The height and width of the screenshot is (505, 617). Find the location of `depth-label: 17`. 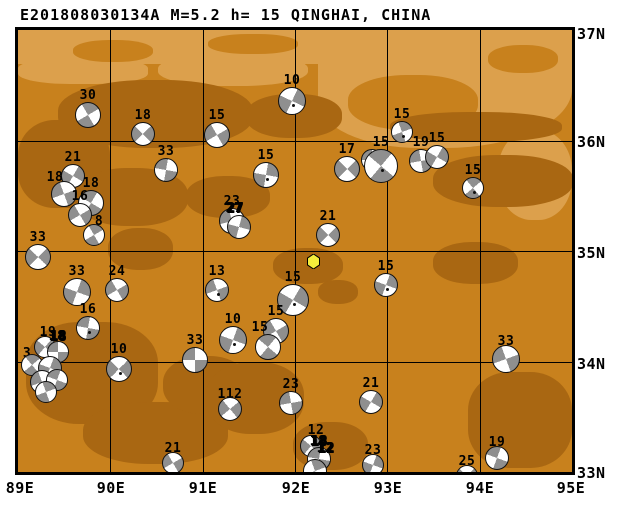

depth-label: 17 is located at coordinates (347, 149).